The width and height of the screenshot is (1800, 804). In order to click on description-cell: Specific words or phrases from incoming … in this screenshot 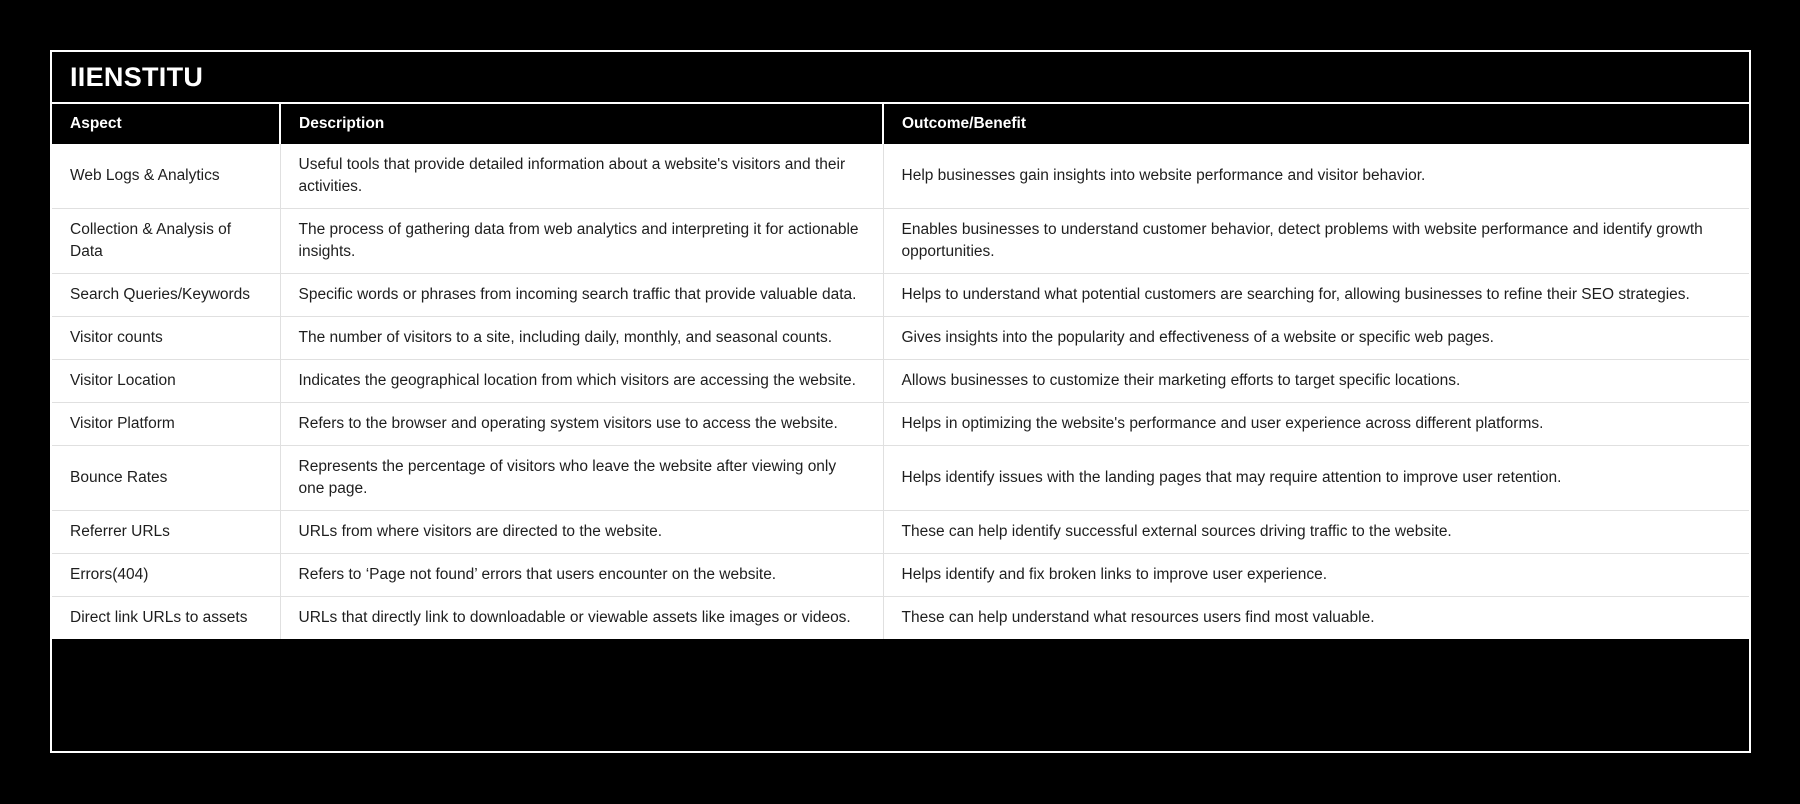, I will do `click(581, 295)`.